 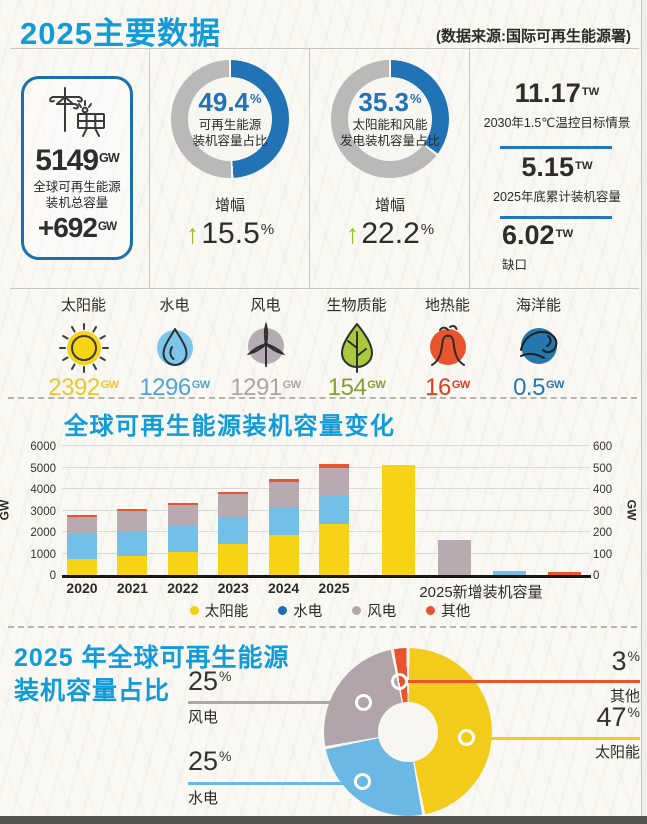 What do you see at coordinates (174, 387) in the screenshot?
I see `energy-value: 1296GW` at bounding box center [174, 387].